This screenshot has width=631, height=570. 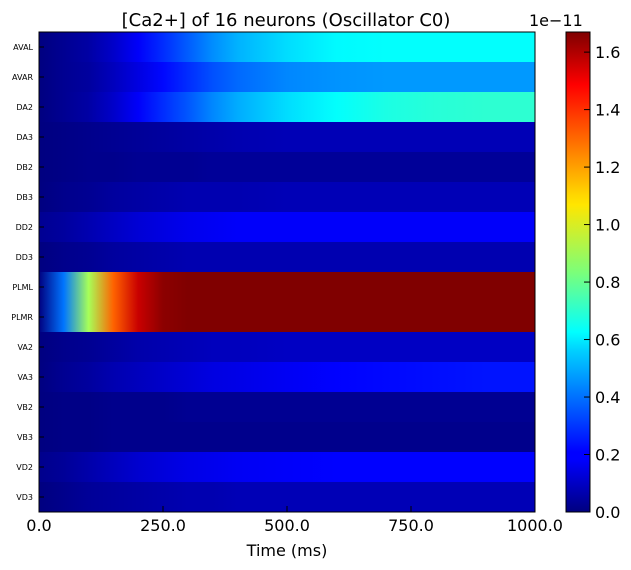 What do you see at coordinates (607, 225) in the screenshot?
I see `colorbar-tick-label: 1.0` at bounding box center [607, 225].